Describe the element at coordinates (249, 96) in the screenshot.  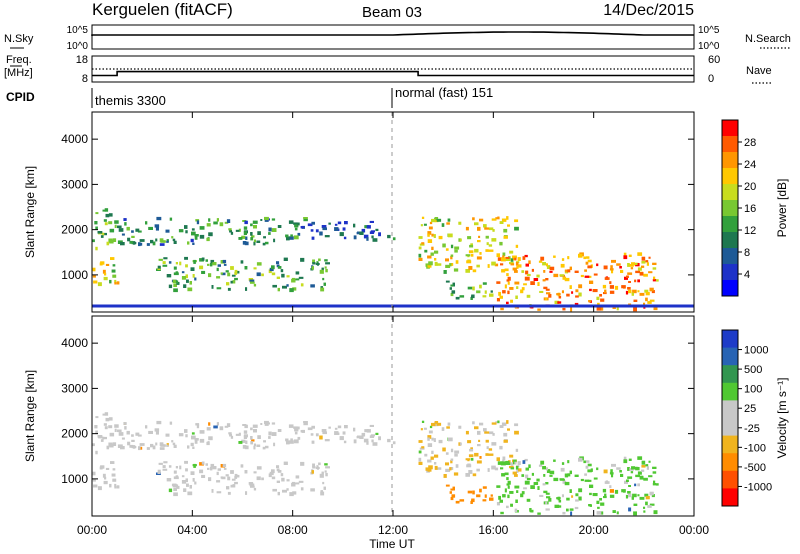
I see `cpid-row: CPID themis 3300 normal (fast) 151` at that location.